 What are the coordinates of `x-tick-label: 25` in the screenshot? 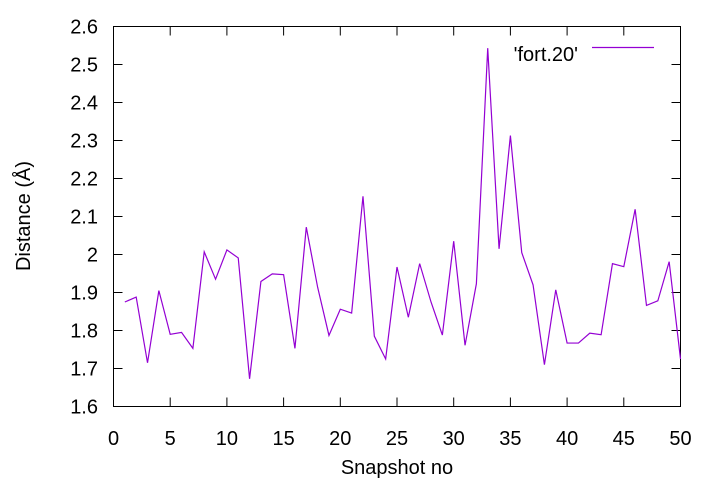 It's located at (397, 439).